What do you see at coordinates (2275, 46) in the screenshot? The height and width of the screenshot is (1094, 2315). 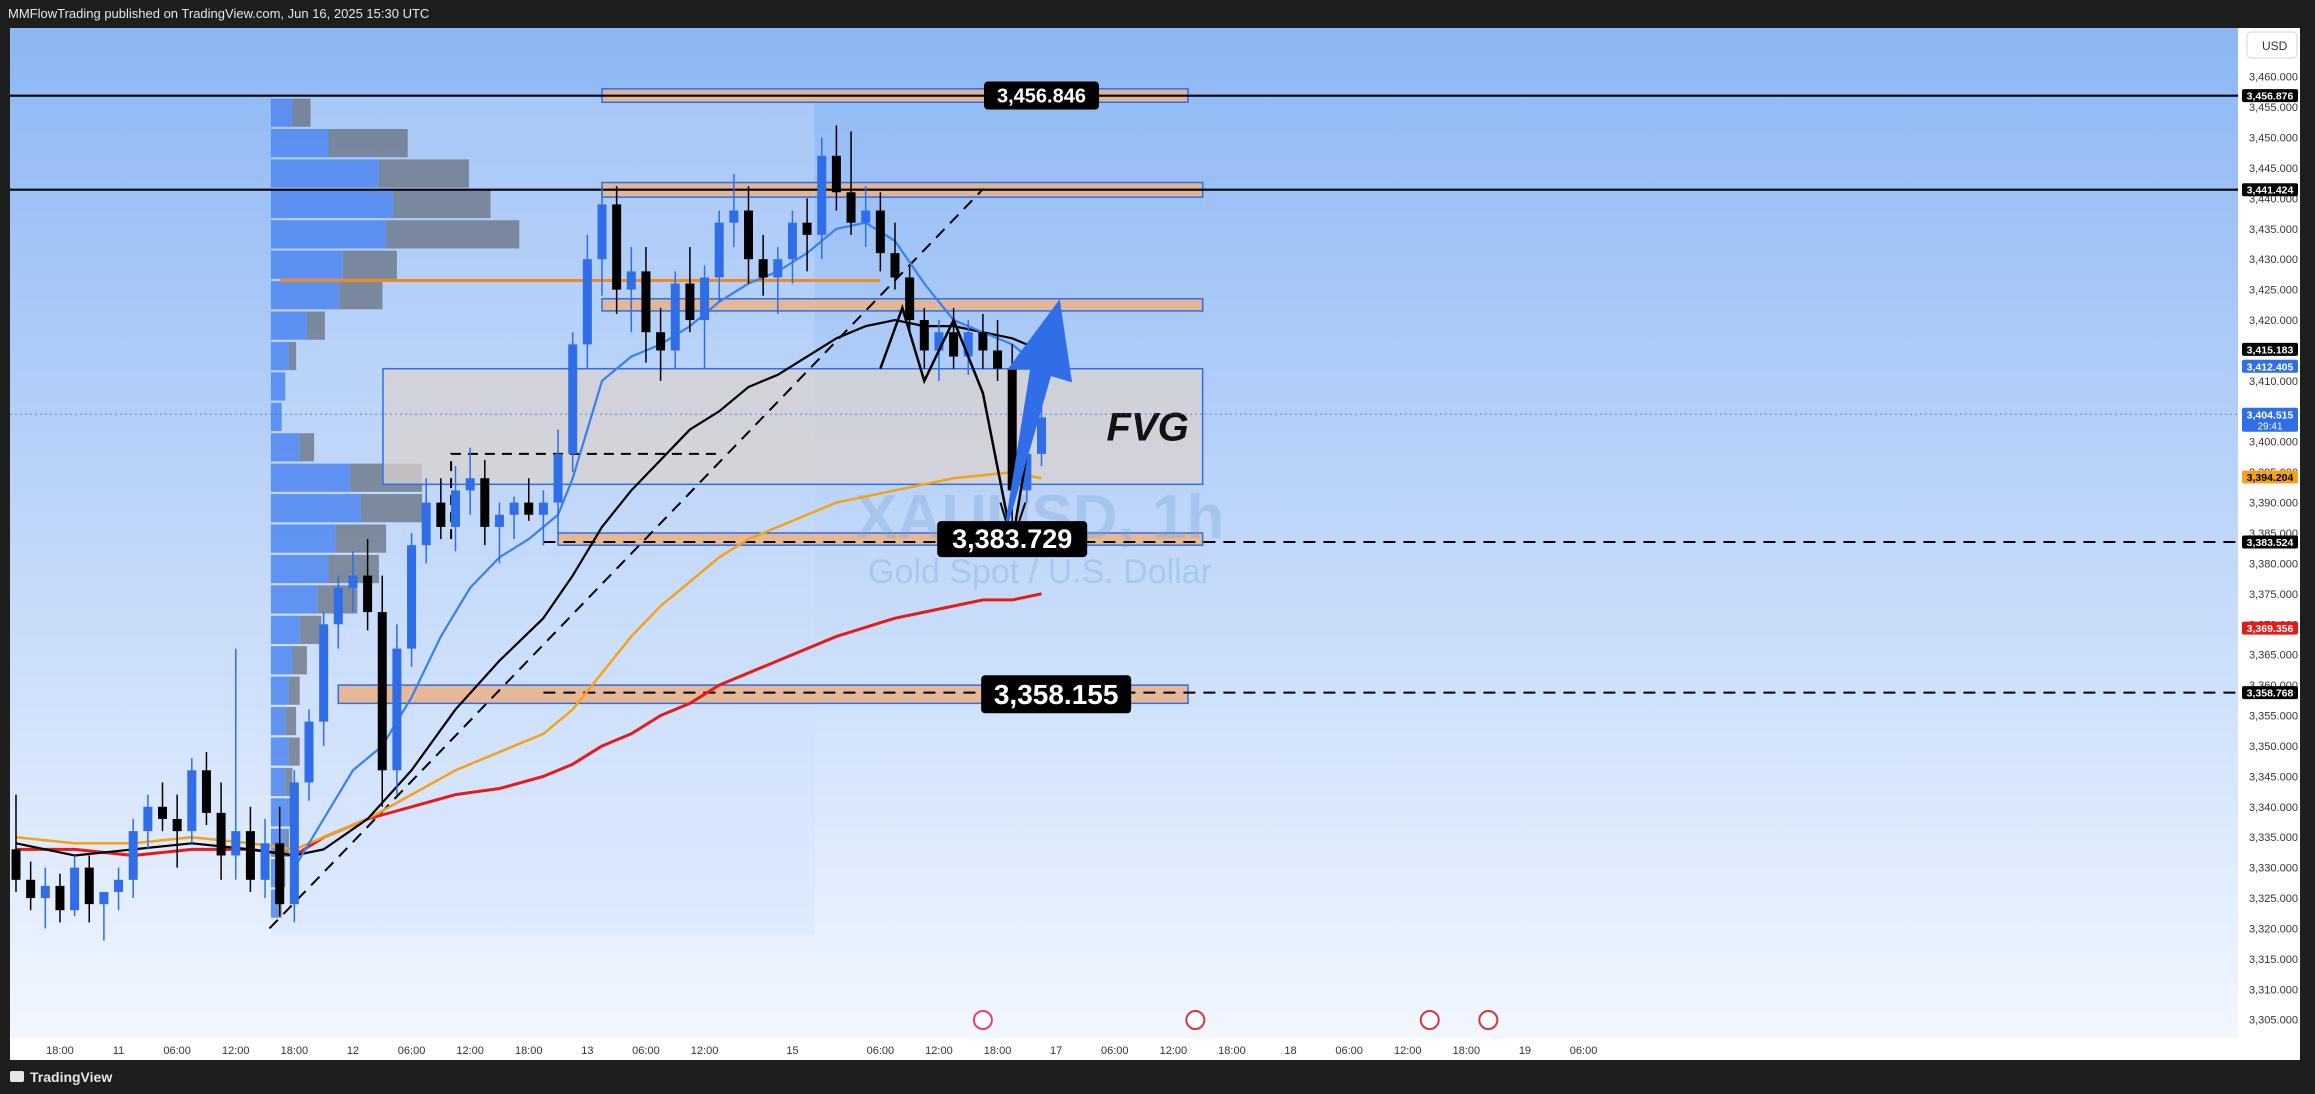 I see `currency-label: USD` at bounding box center [2275, 46].